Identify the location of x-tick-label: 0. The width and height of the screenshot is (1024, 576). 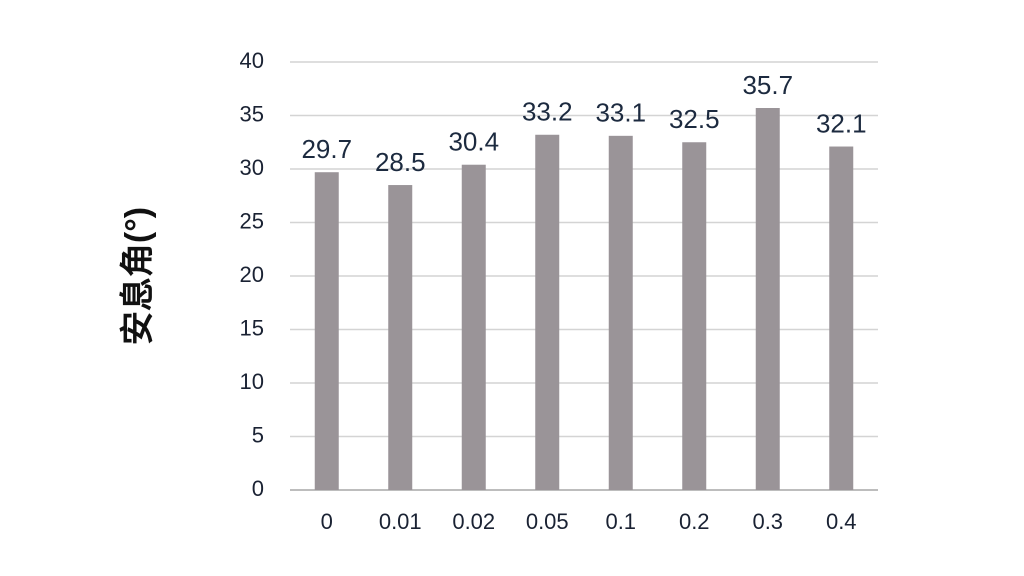
(327, 521).